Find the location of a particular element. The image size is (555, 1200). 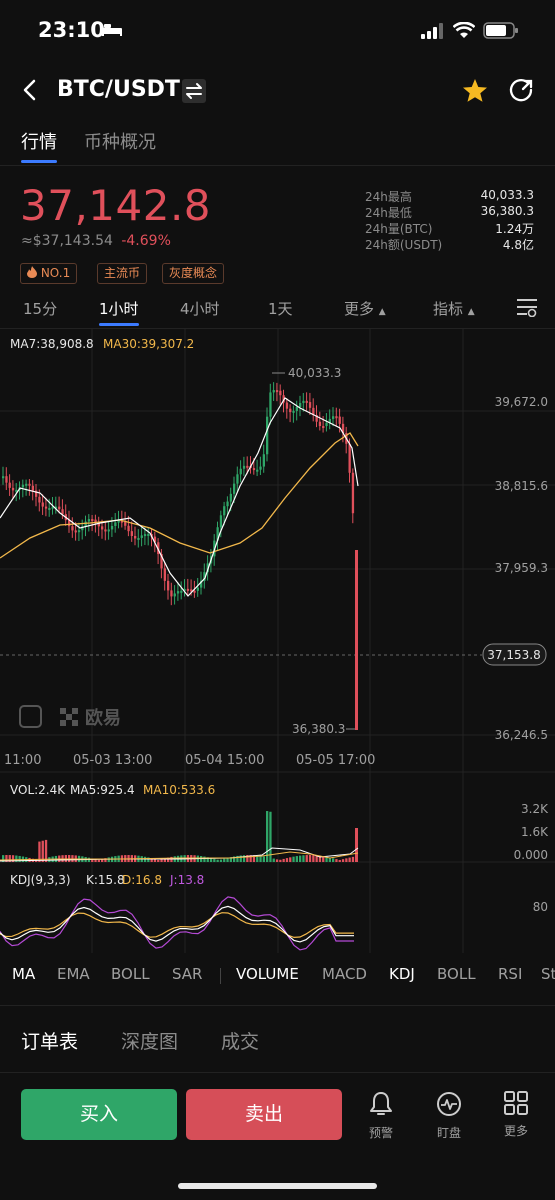

indicator-stoch: St is located at coordinates (548, 974).